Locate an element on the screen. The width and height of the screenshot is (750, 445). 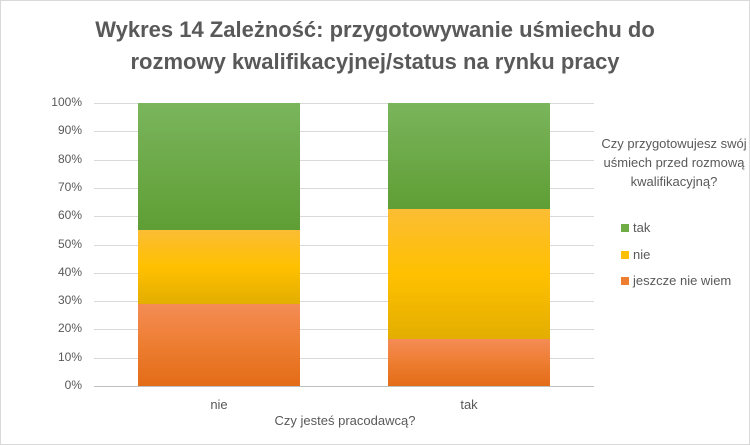
legend-title-line: kwalifikacyjną? is located at coordinates (674, 181).